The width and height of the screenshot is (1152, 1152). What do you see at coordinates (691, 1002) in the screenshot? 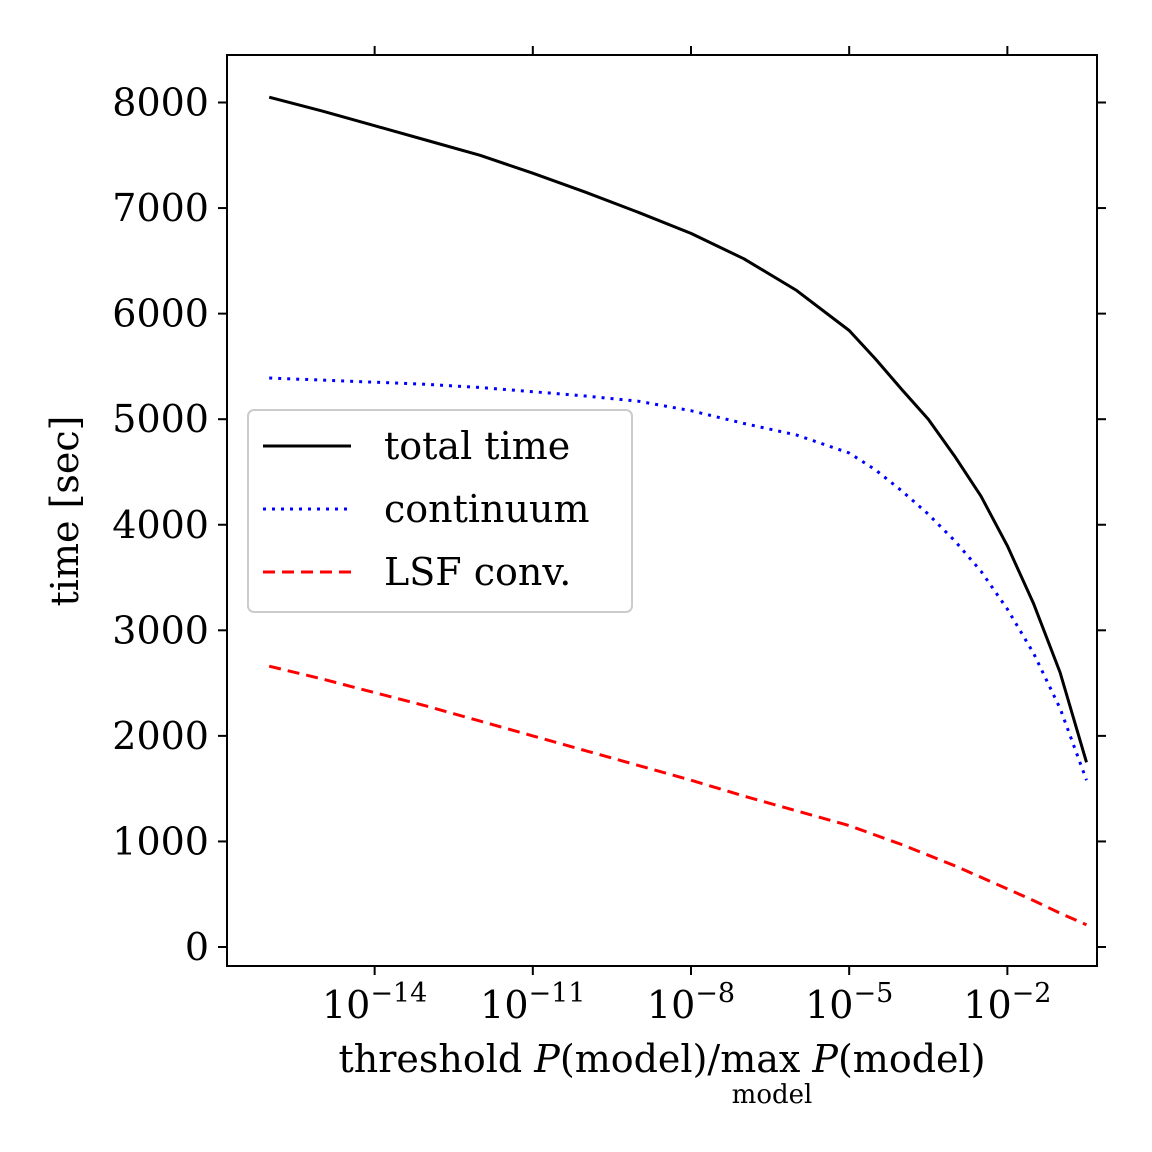
I see `x-tick-label: 10⁻⁸` at bounding box center [691, 1002].